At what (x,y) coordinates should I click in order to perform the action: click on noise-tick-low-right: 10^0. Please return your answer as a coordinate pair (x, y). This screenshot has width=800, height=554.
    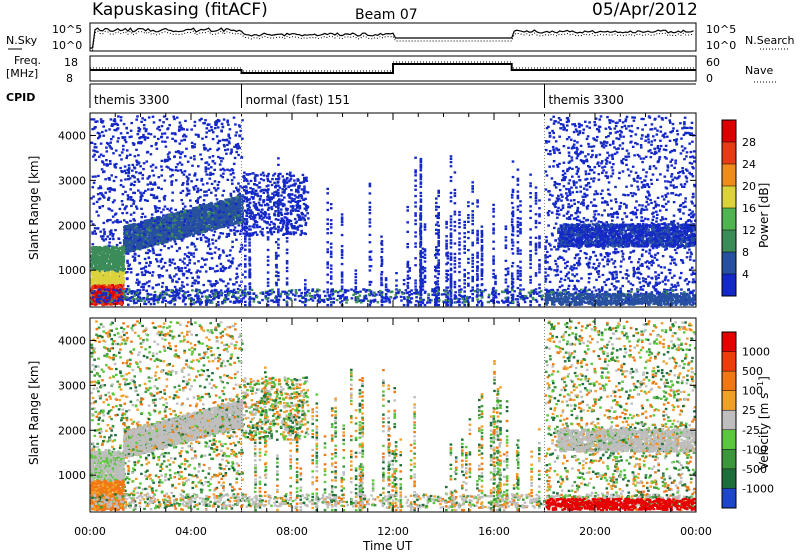
    Looking at the image, I should click on (721, 45).